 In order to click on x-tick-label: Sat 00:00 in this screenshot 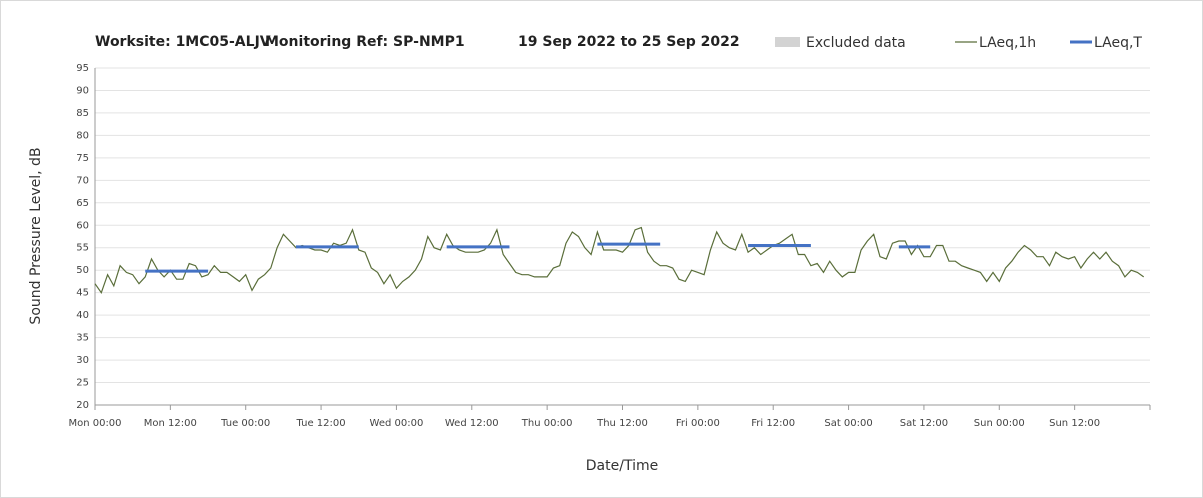, I will do `click(848, 423)`.